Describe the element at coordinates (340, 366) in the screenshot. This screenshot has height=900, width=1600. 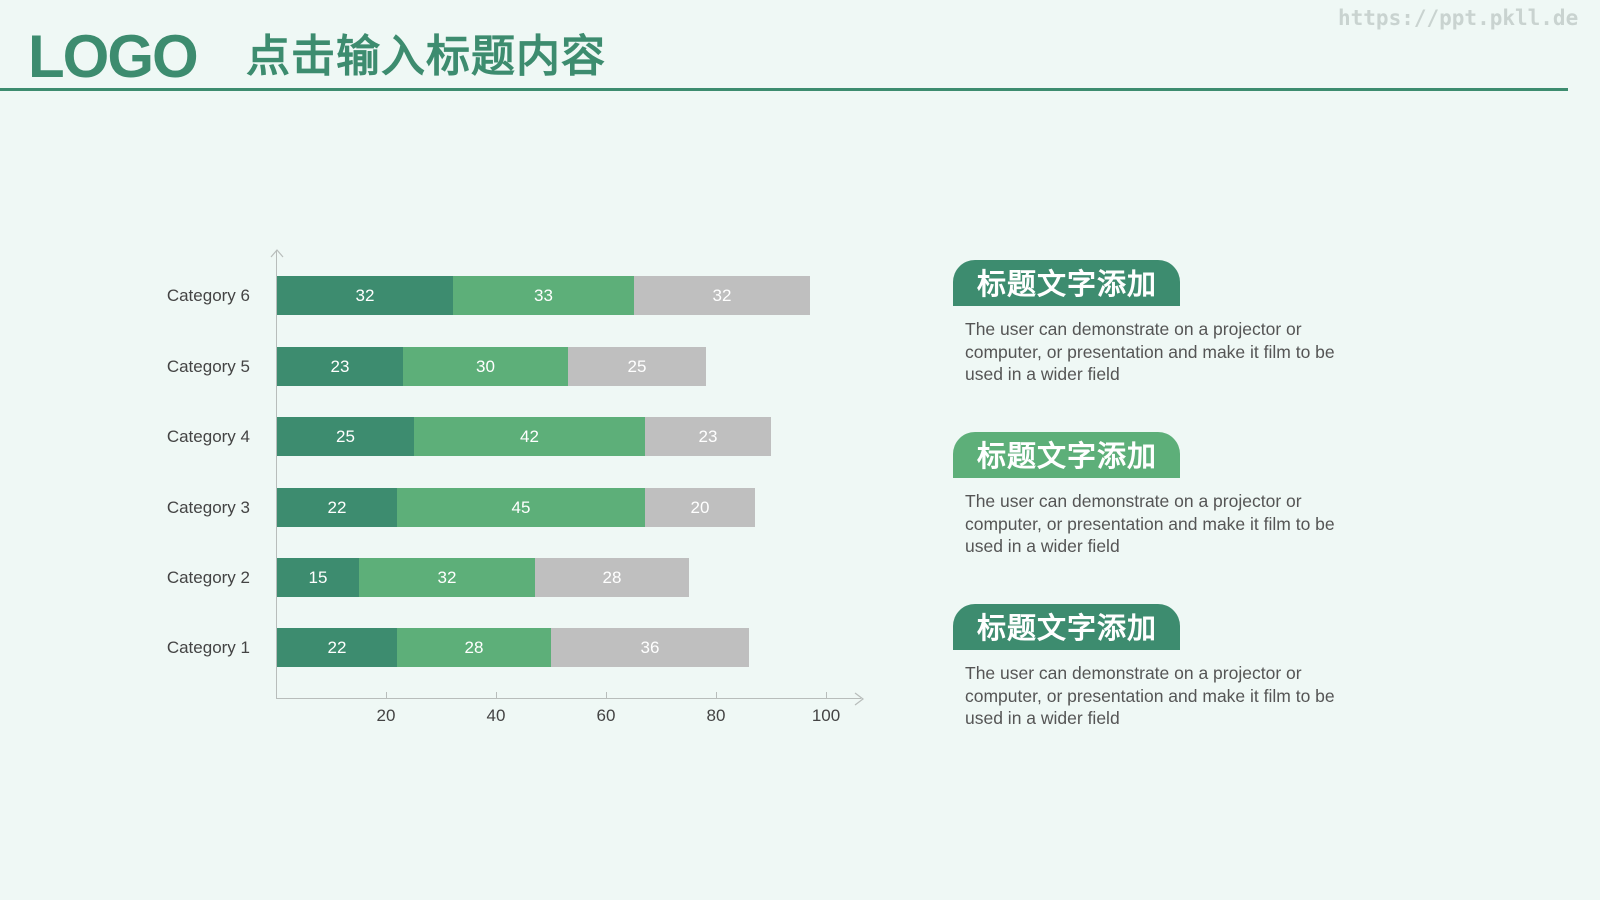
I see `bar-segment-series-1: 23` at that location.